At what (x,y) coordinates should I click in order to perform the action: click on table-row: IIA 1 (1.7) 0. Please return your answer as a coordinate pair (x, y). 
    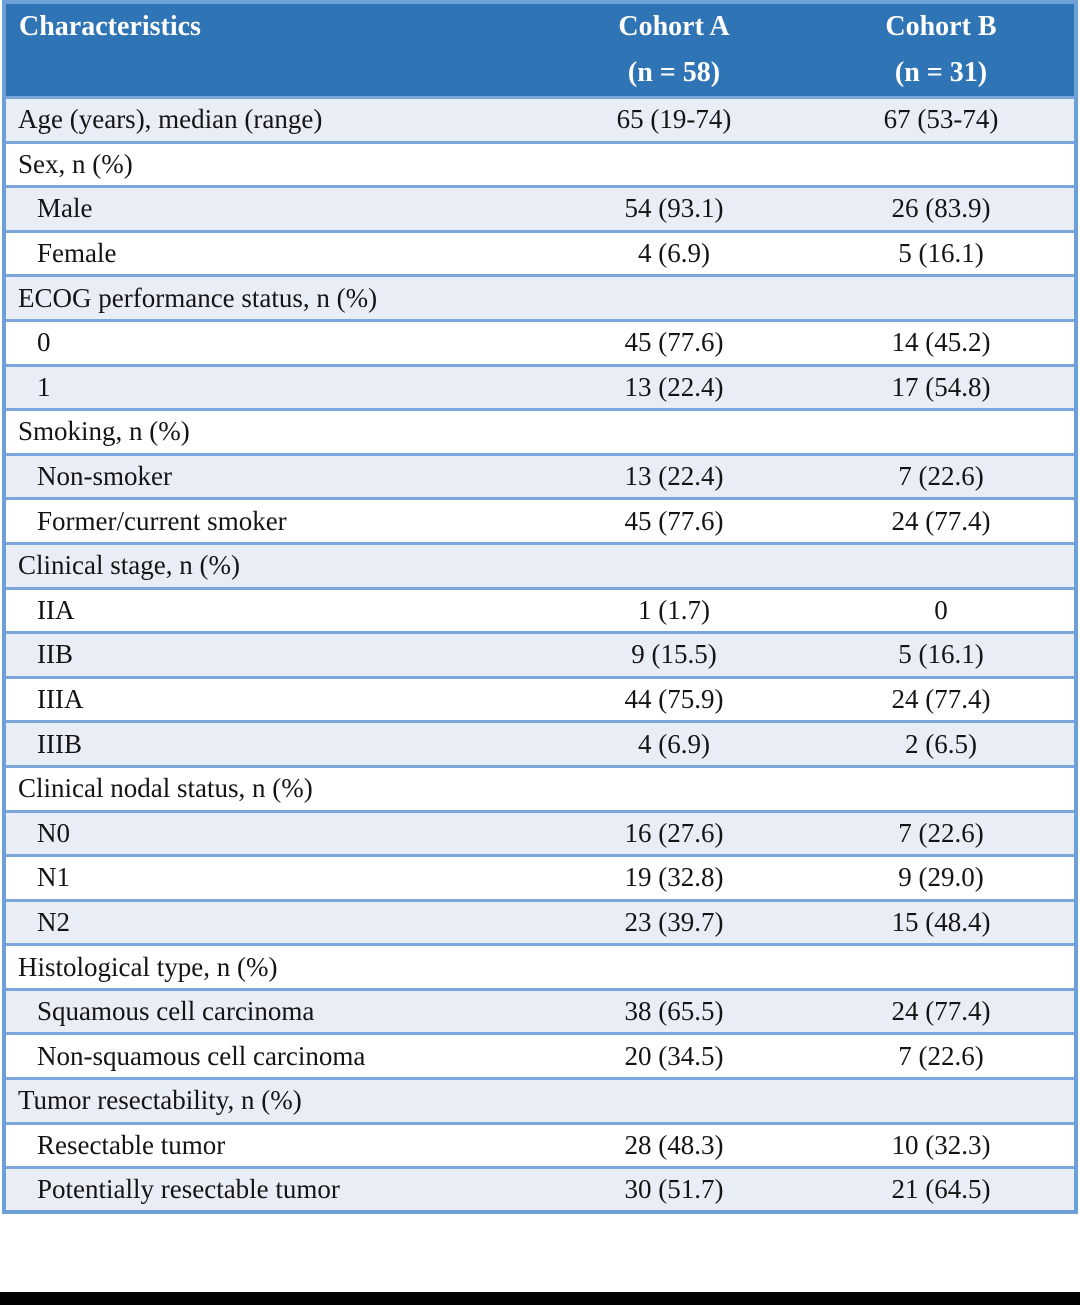
    Looking at the image, I should click on (540, 611).